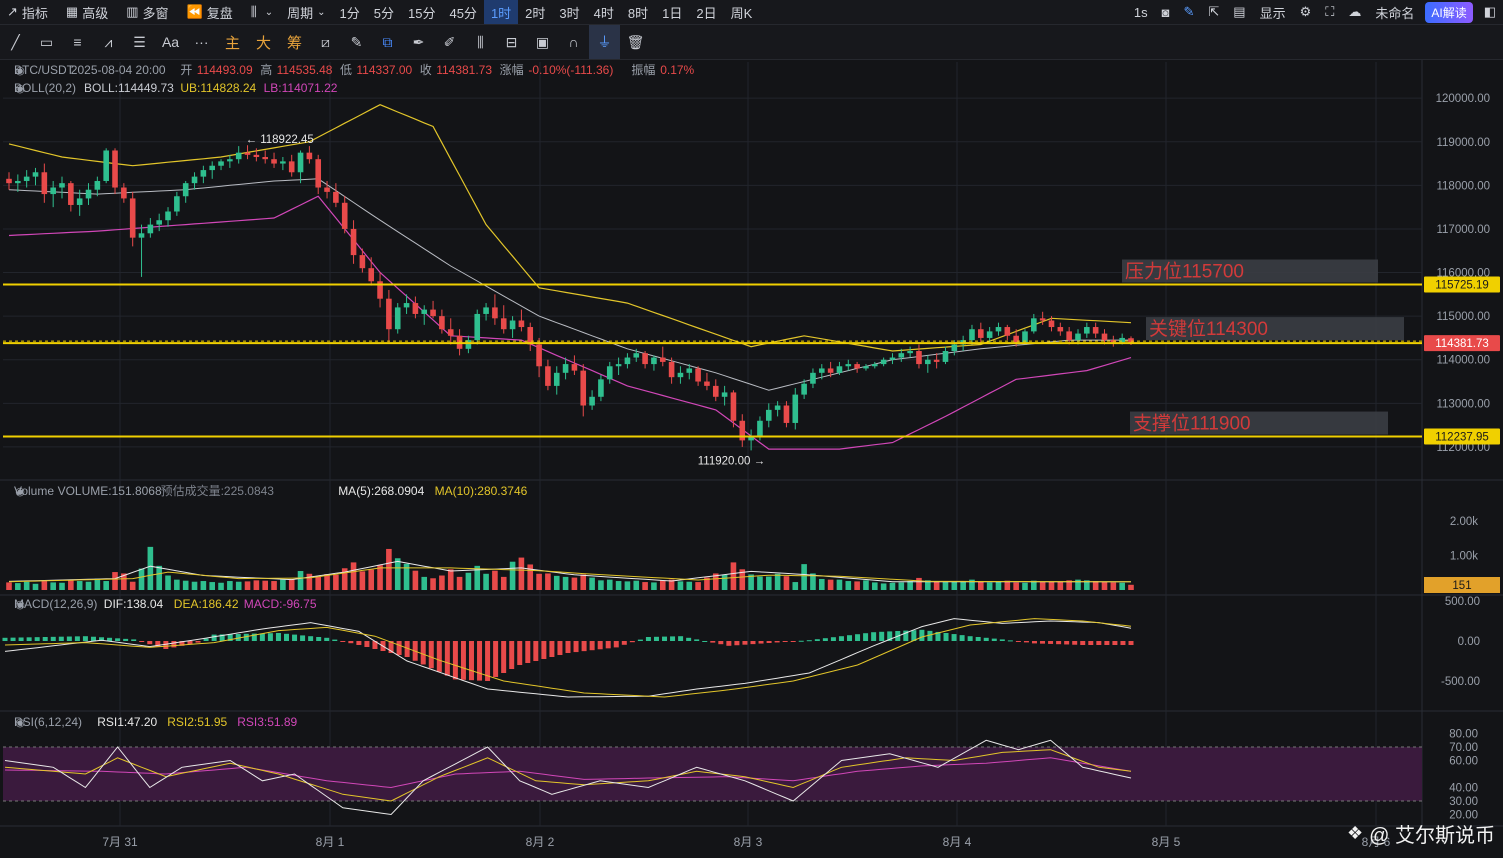 This screenshot has height=858, width=1503. I want to click on price-tag, so click(1462, 436).